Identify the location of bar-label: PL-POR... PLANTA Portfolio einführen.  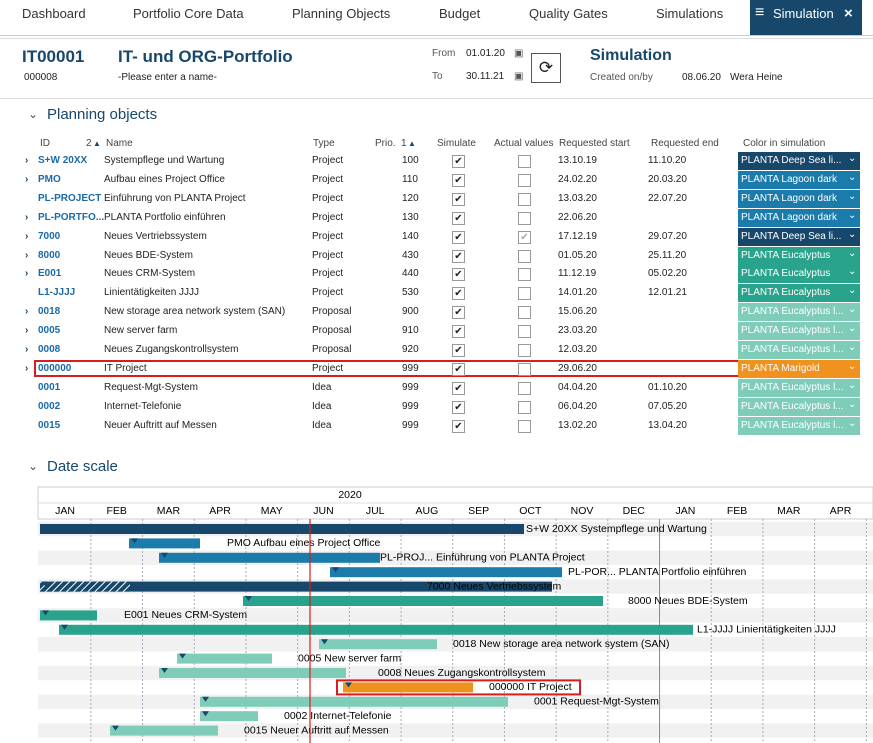
(657, 572).